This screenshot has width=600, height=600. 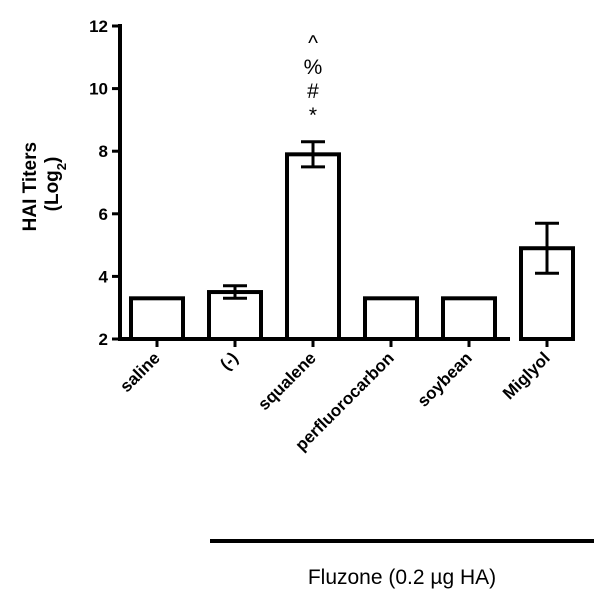 What do you see at coordinates (98, 26) in the screenshot?
I see `y-tick-label: 12` at bounding box center [98, 26].